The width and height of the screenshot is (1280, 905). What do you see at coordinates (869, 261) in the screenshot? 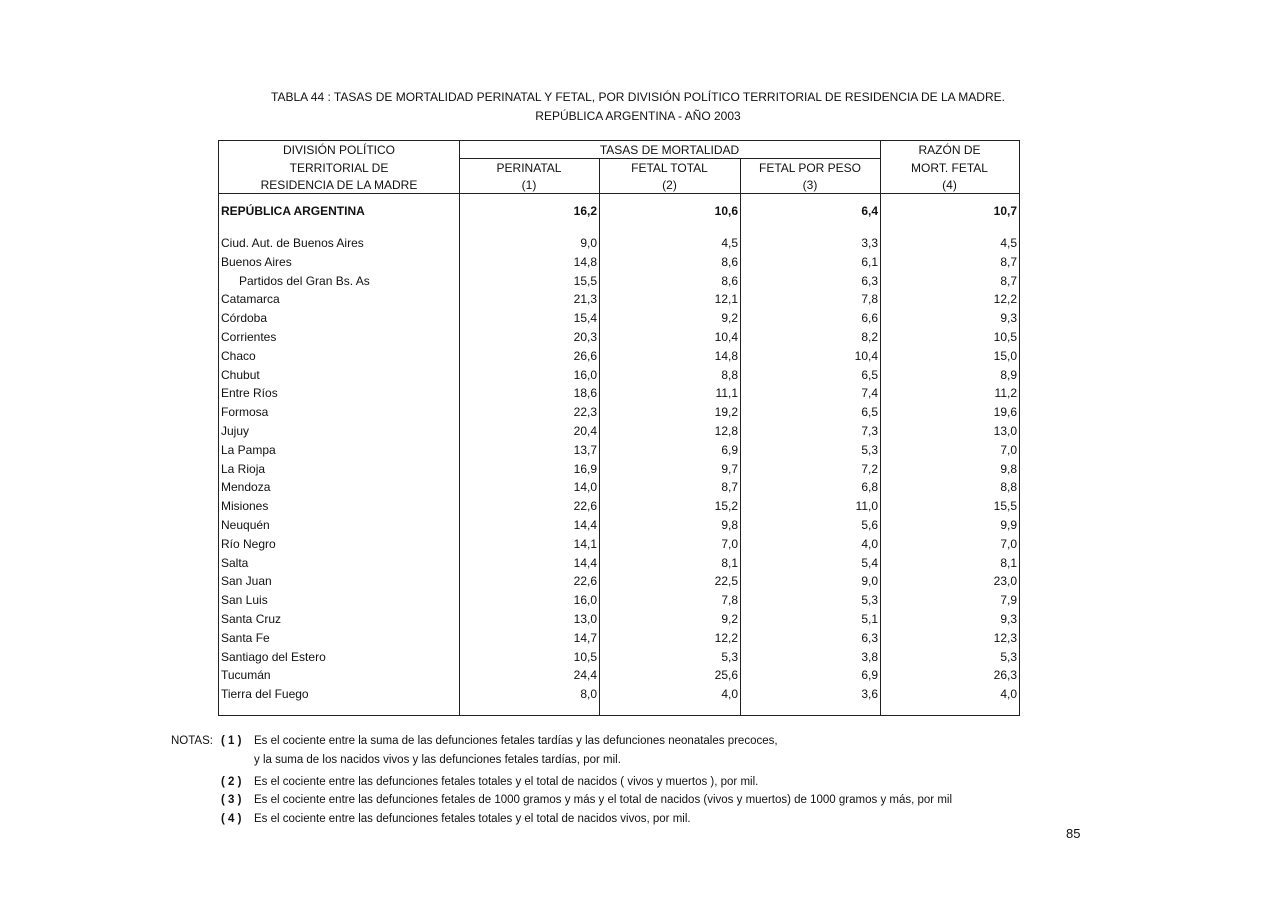
I see `fetal-peso-value: 6,1` at bounding box center [869, 261].